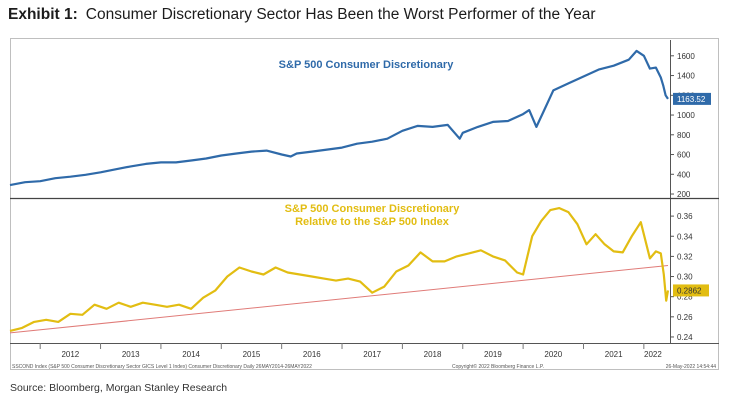 The width and height of the screenshot is (732, 405). I want to click on x-tick-label: 2016, so click(312, 354).